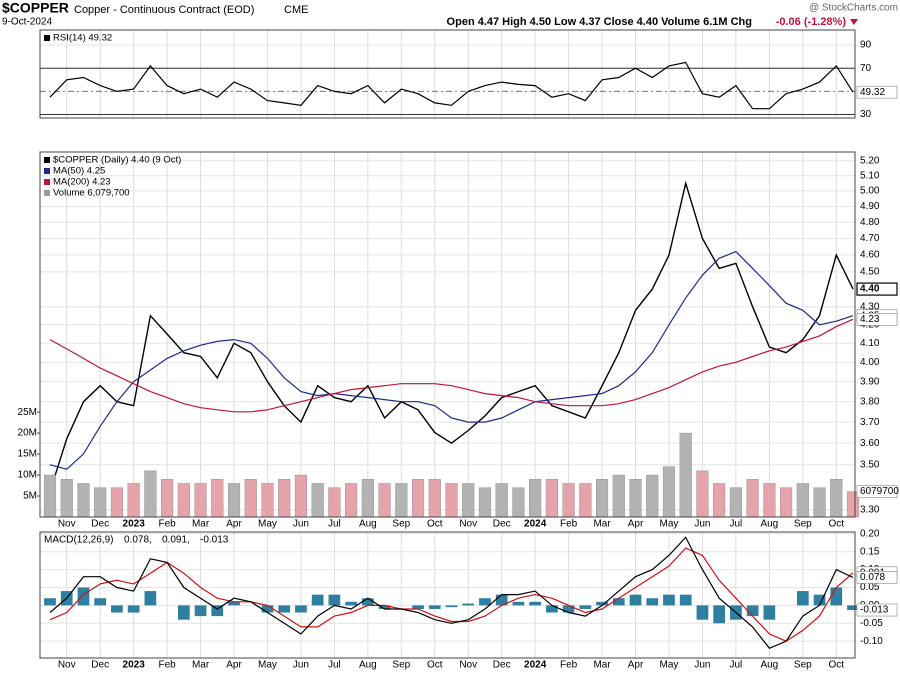  Describe the element at coordinates (870, 362) in the screenshot. I see `y-tick-label: 4.00` at that location.